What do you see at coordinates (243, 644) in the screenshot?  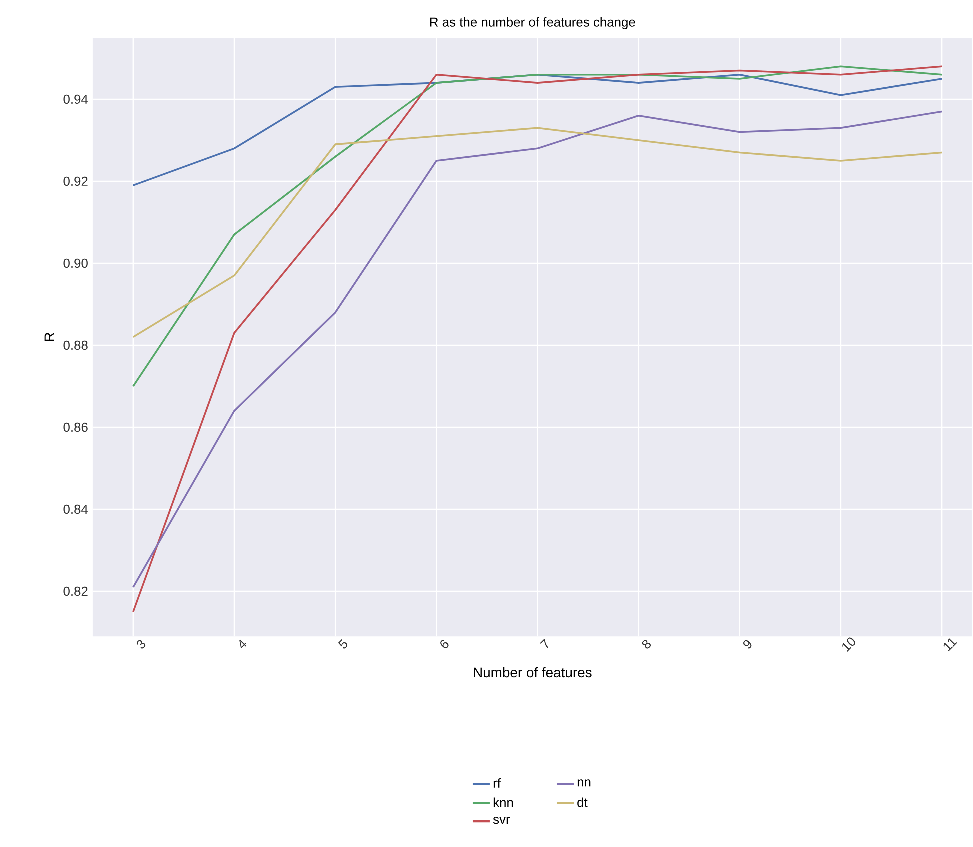 I see `x-tick-label: 4` at bounding box center [243, 644].